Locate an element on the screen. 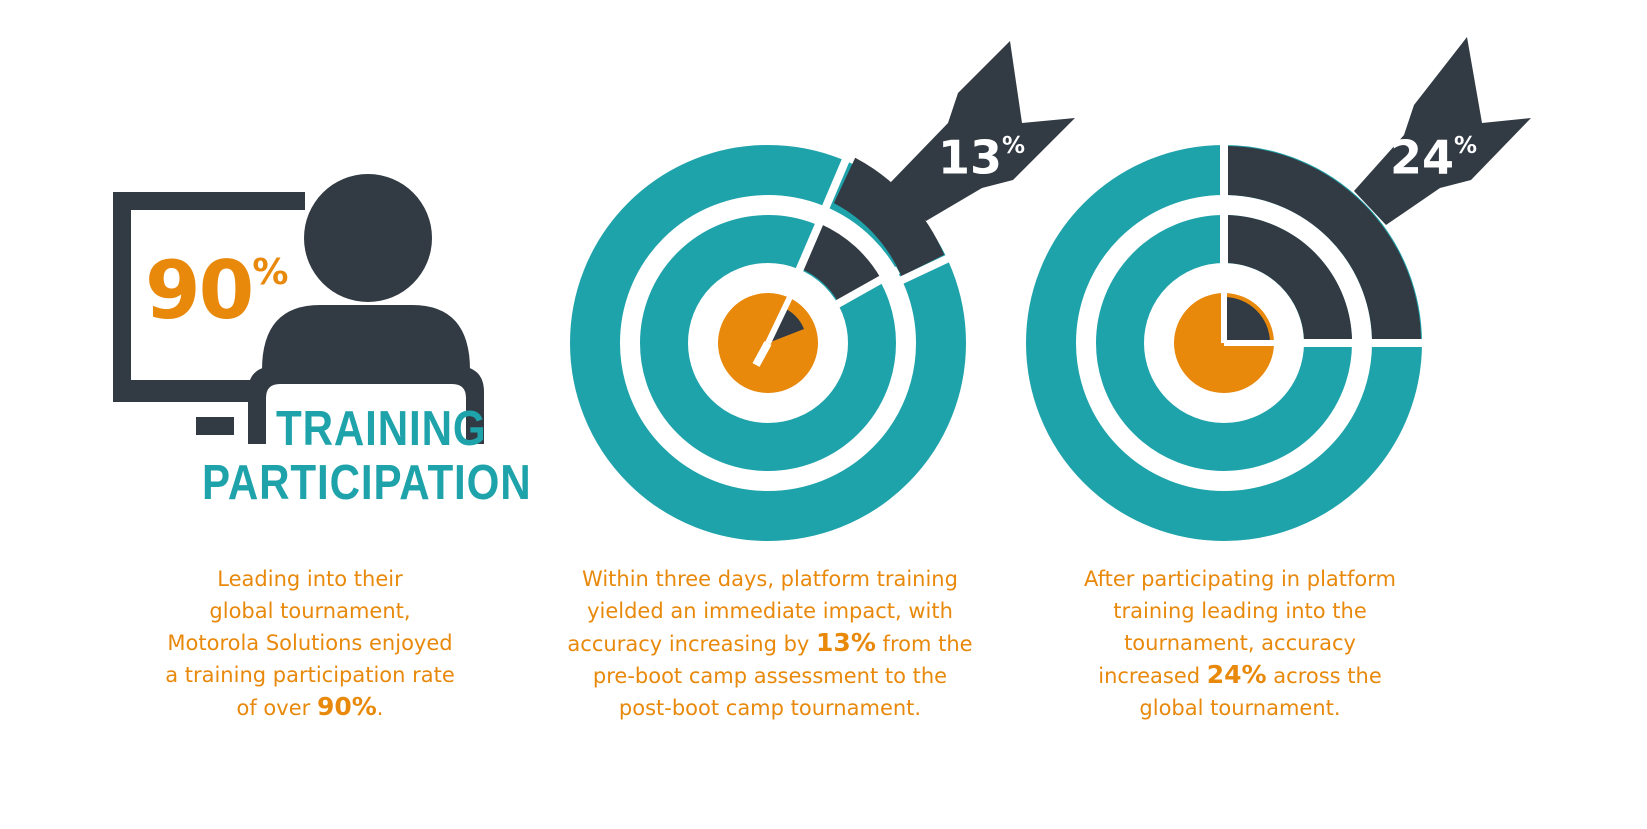 This screenshot has height=829, width=1647. person-body is located at coordinates (366, 342).